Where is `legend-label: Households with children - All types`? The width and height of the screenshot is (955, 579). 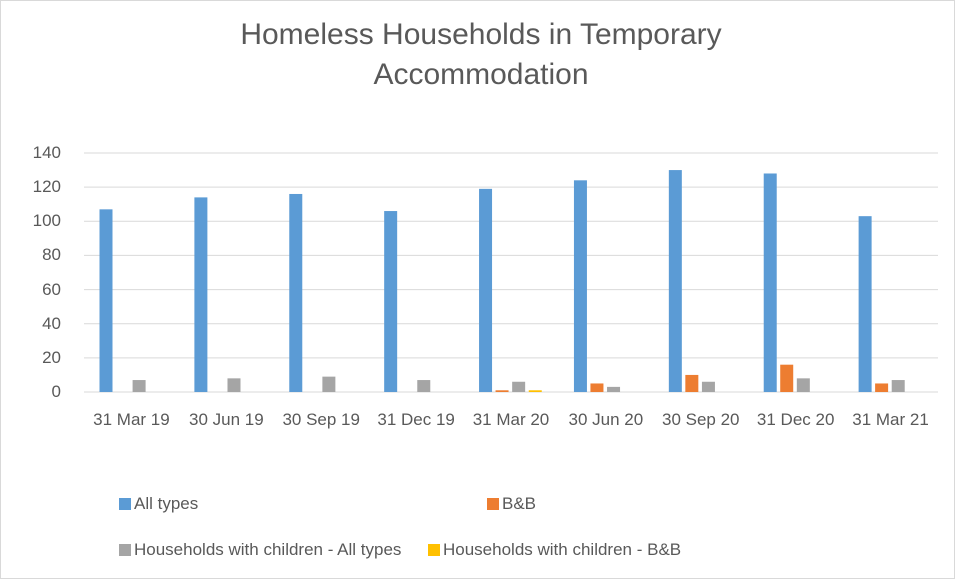
legend-label: Households with children - All types is located at coordinates (268, 549).